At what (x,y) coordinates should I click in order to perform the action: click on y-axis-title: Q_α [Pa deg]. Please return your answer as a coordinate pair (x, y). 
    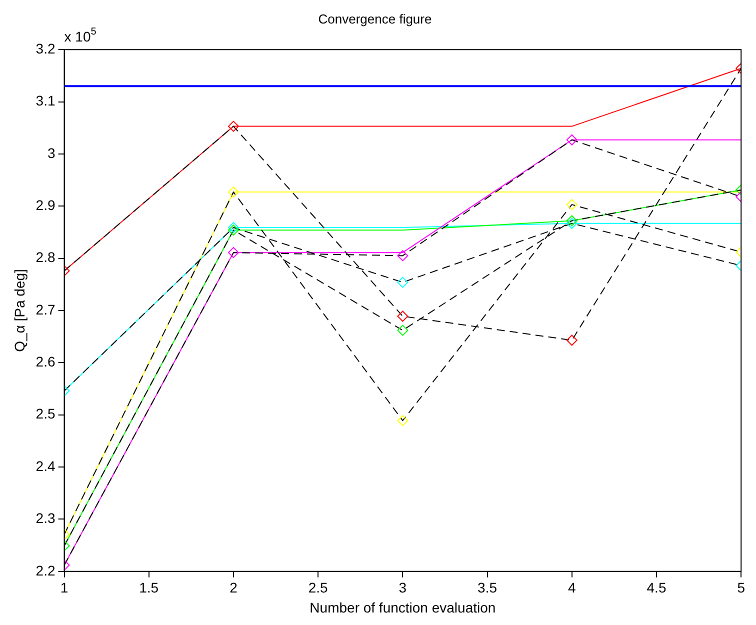
    Looking at the image, I should click on (19, 310).